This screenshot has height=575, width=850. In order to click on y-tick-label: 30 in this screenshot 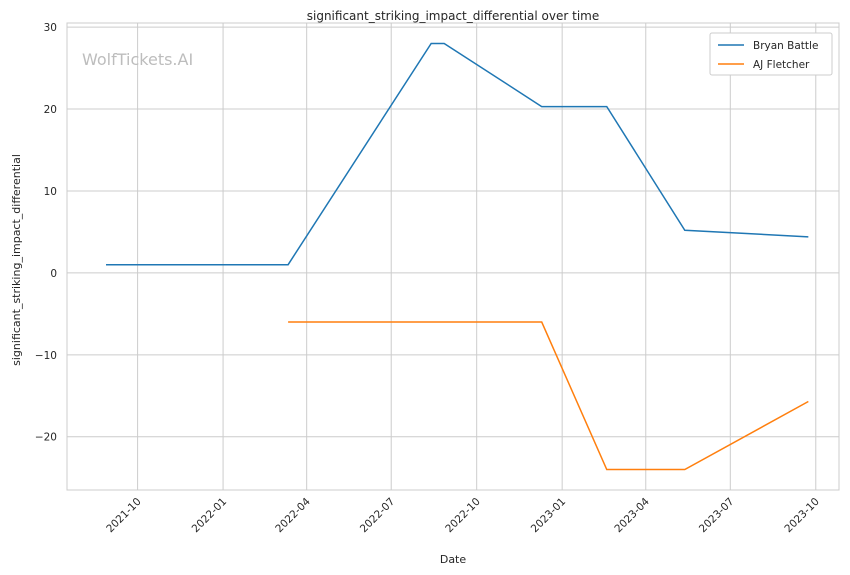, I will do `click(50, 28)`.